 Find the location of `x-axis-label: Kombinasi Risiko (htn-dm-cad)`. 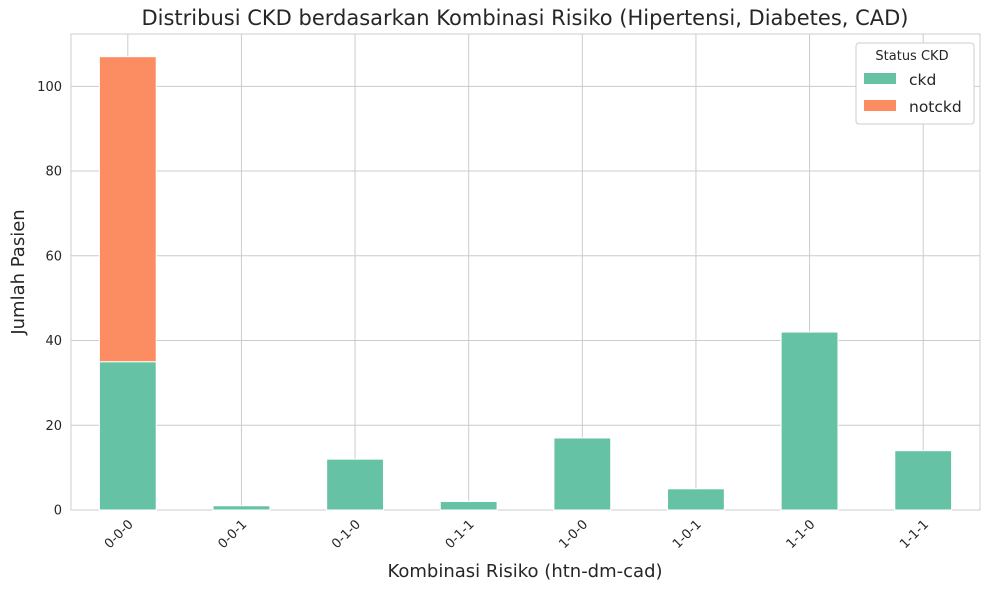

x-axis-label: Kombinasi Risiko (htn-dm-cad) is located at coordinates (524, 571).